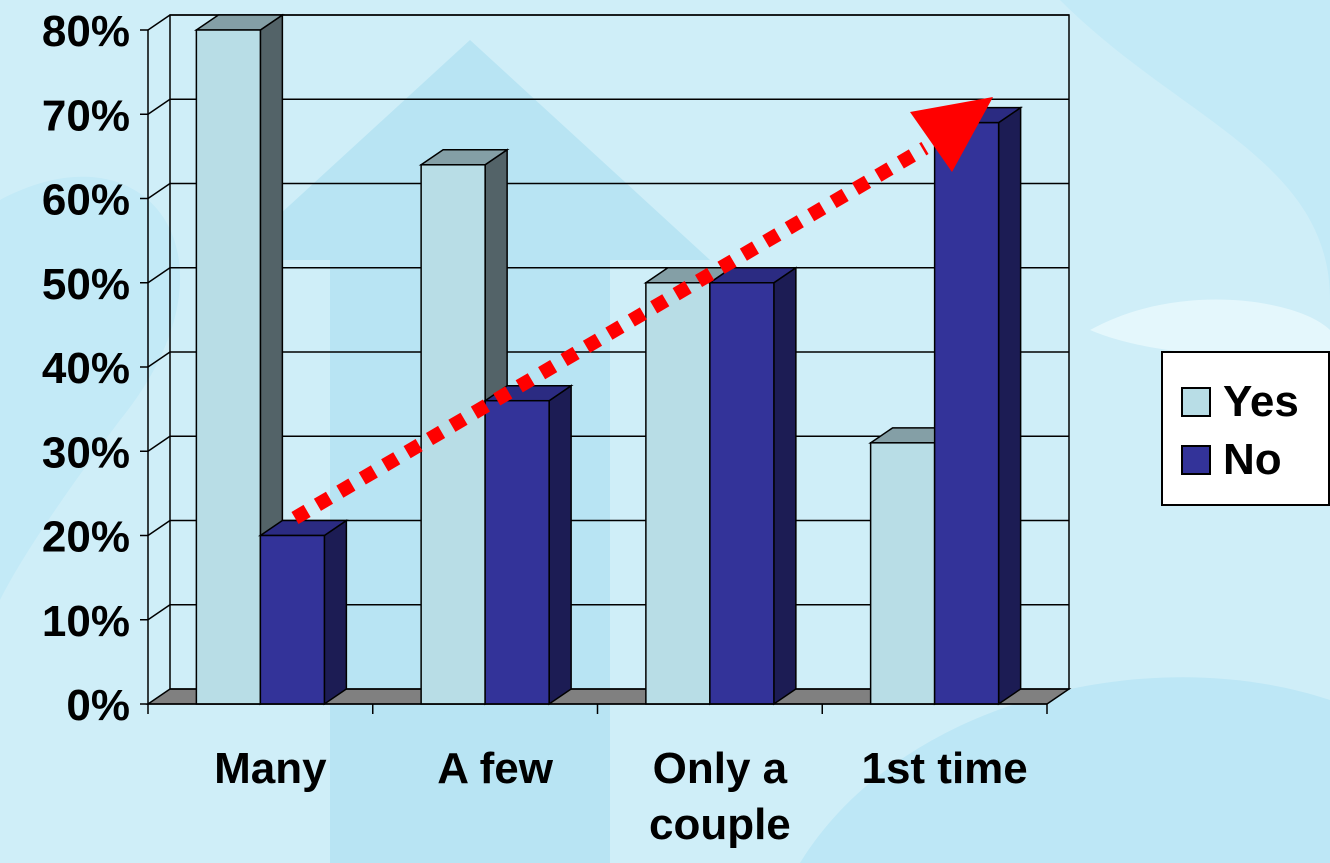  What do you see at coordinates (86, 115) in the screenshot?
I see `y-tick-label: 70%` at bounding box center [86, 115].